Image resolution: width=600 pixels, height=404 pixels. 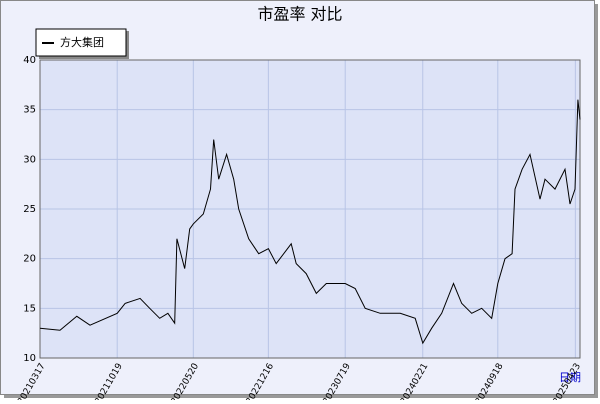 I want to click on y-tick-label: 30, so click(x=29, y=159).